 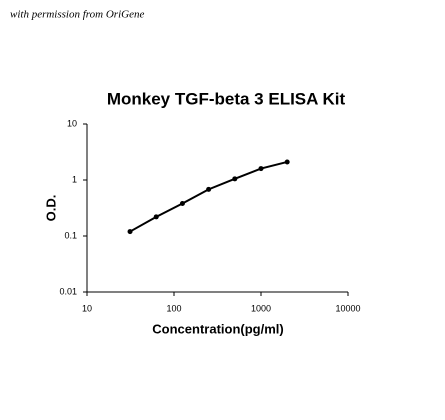 I want to click on y-tick-label: 0.01, so click(x=68, y=291).